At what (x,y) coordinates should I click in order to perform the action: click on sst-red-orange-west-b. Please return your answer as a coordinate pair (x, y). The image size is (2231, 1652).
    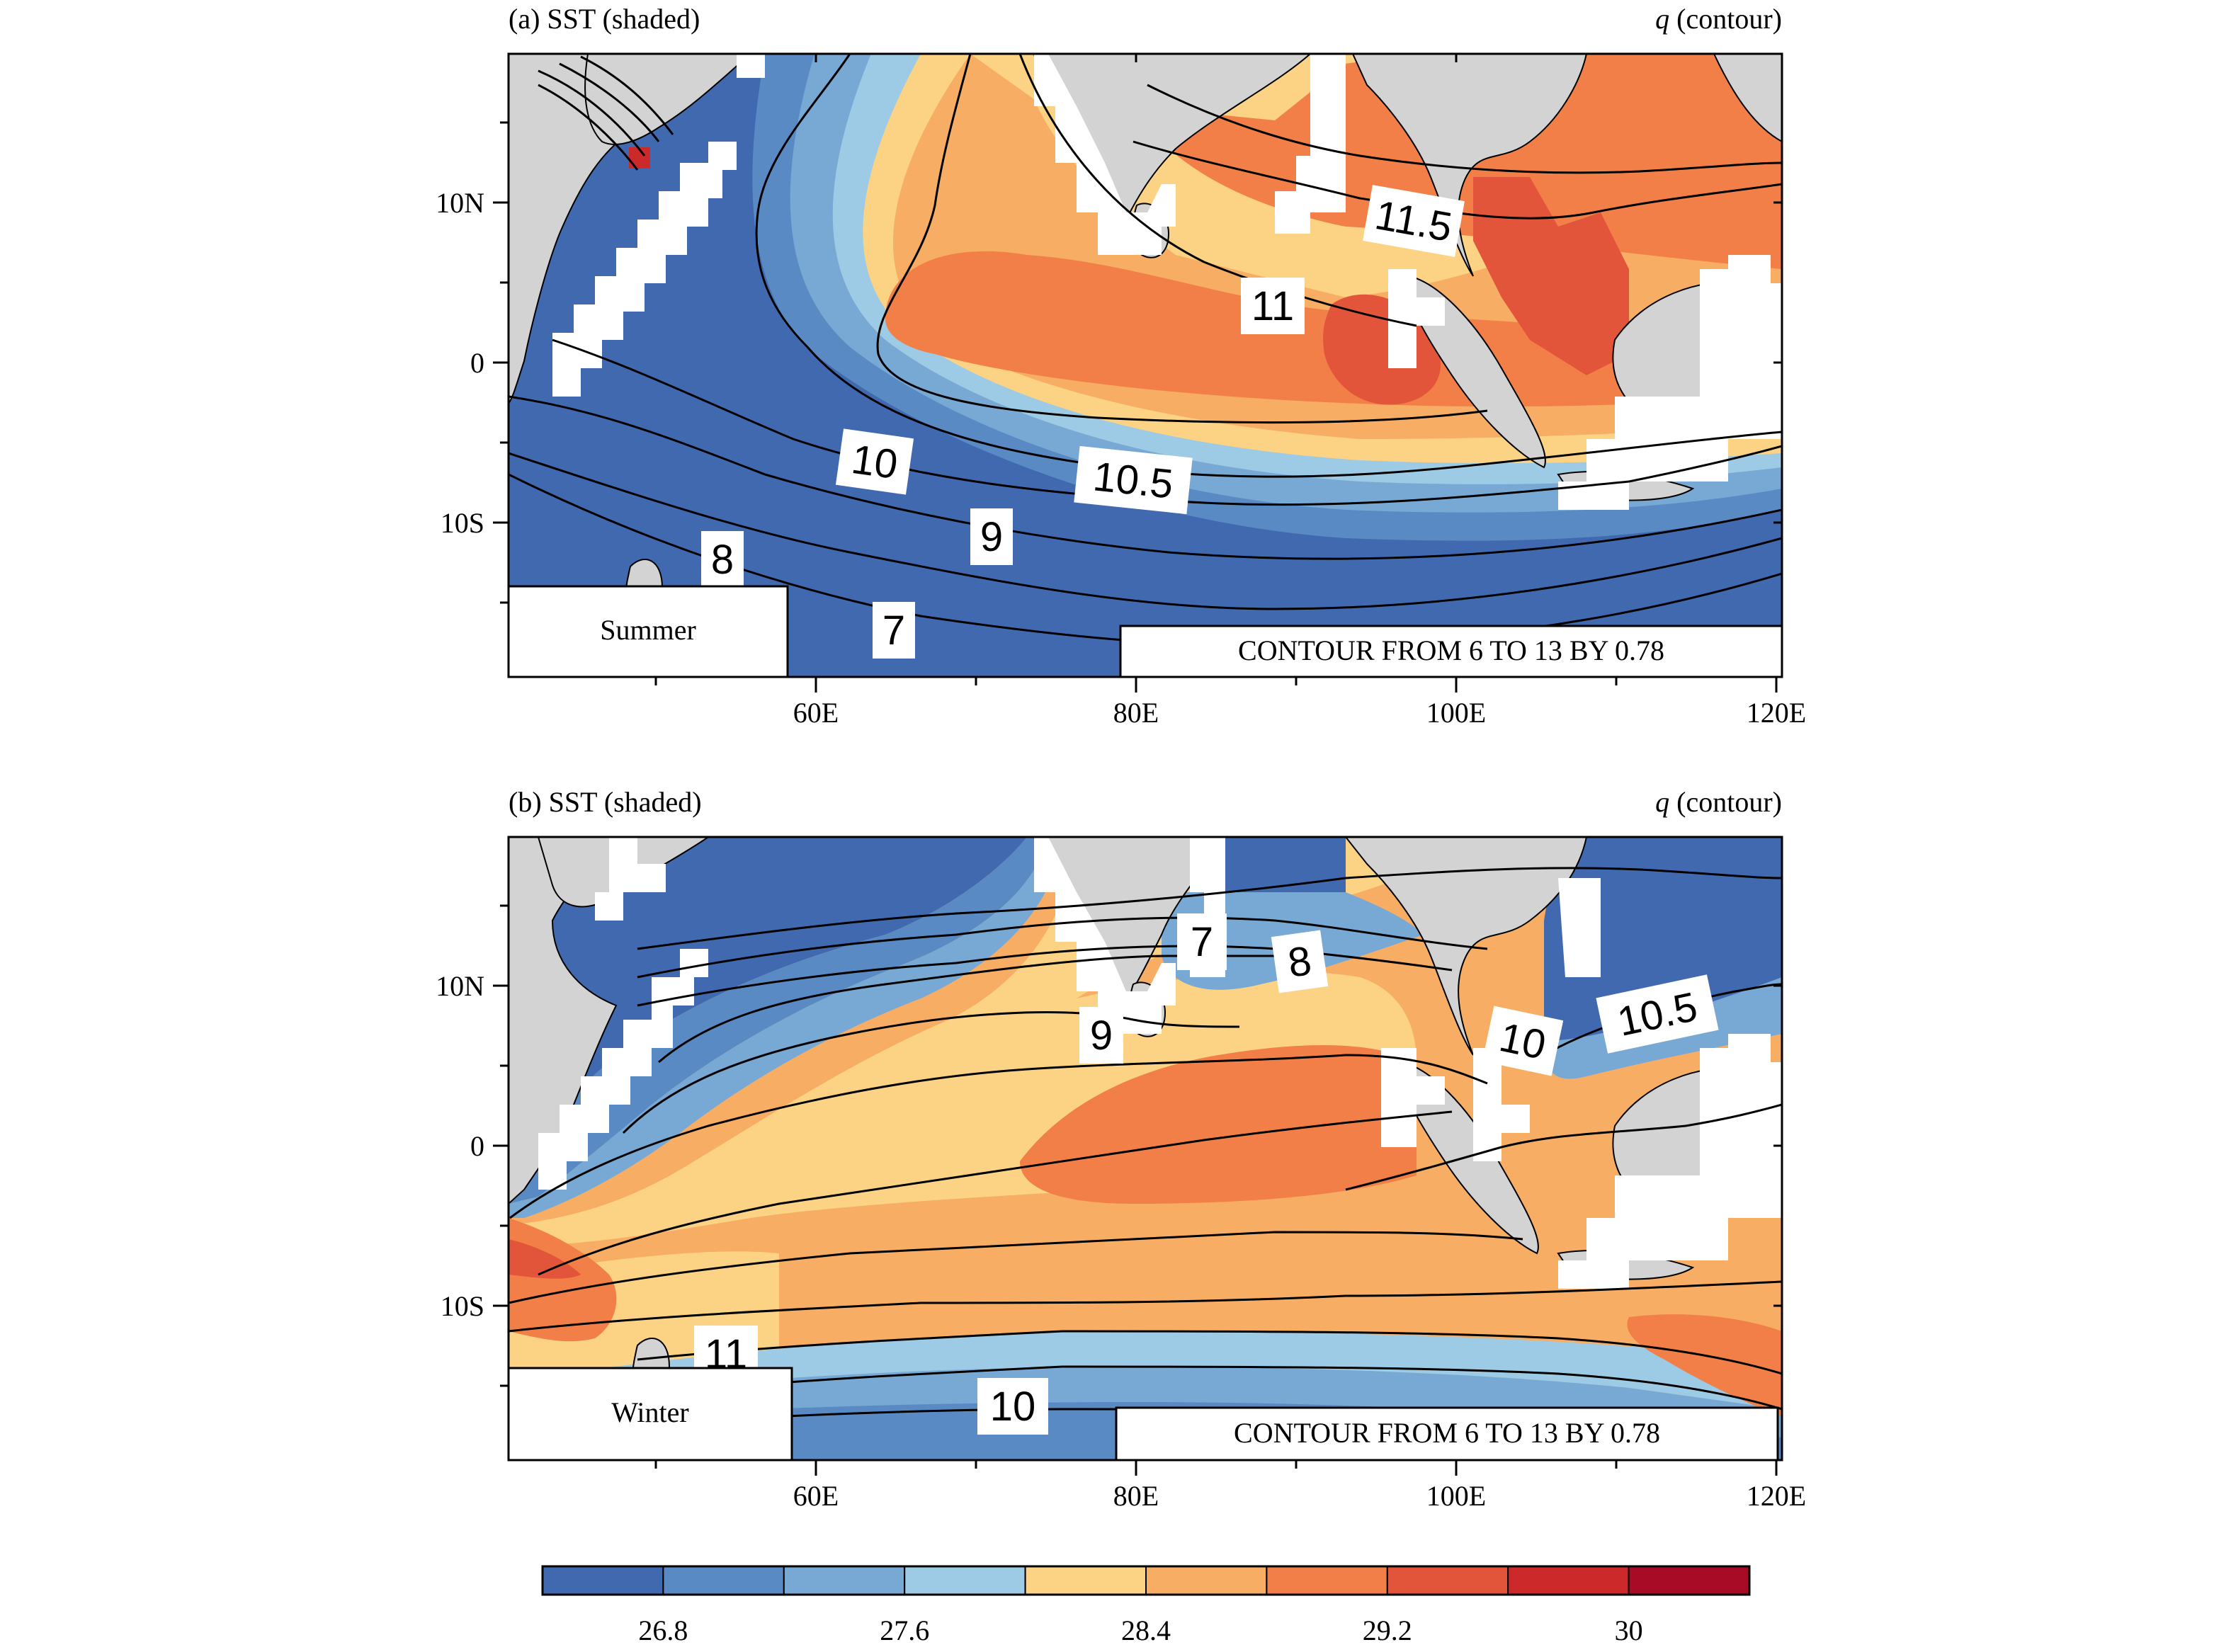
    Looking at the image, I should click on (545, 1259).